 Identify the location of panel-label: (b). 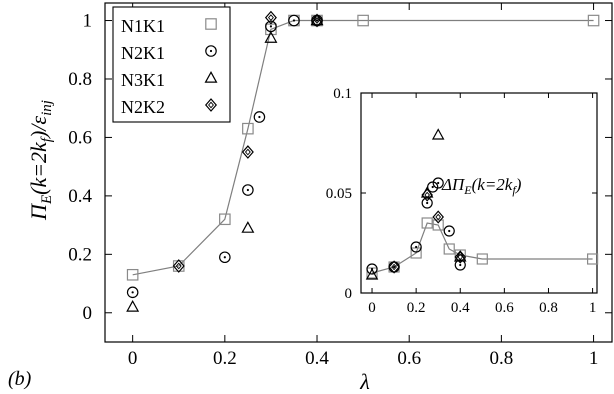
(20, 379).